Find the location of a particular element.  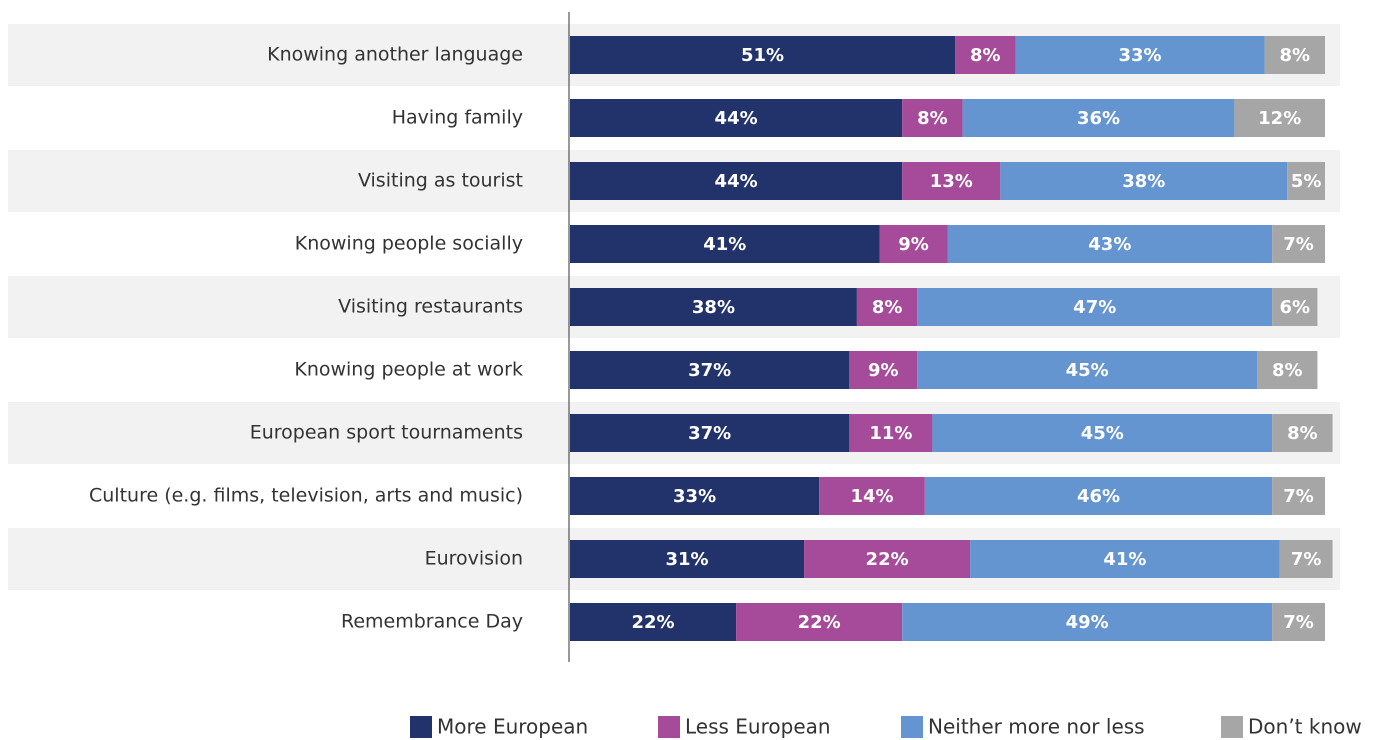

legend-label: More European is located at coordinates (512, 727).